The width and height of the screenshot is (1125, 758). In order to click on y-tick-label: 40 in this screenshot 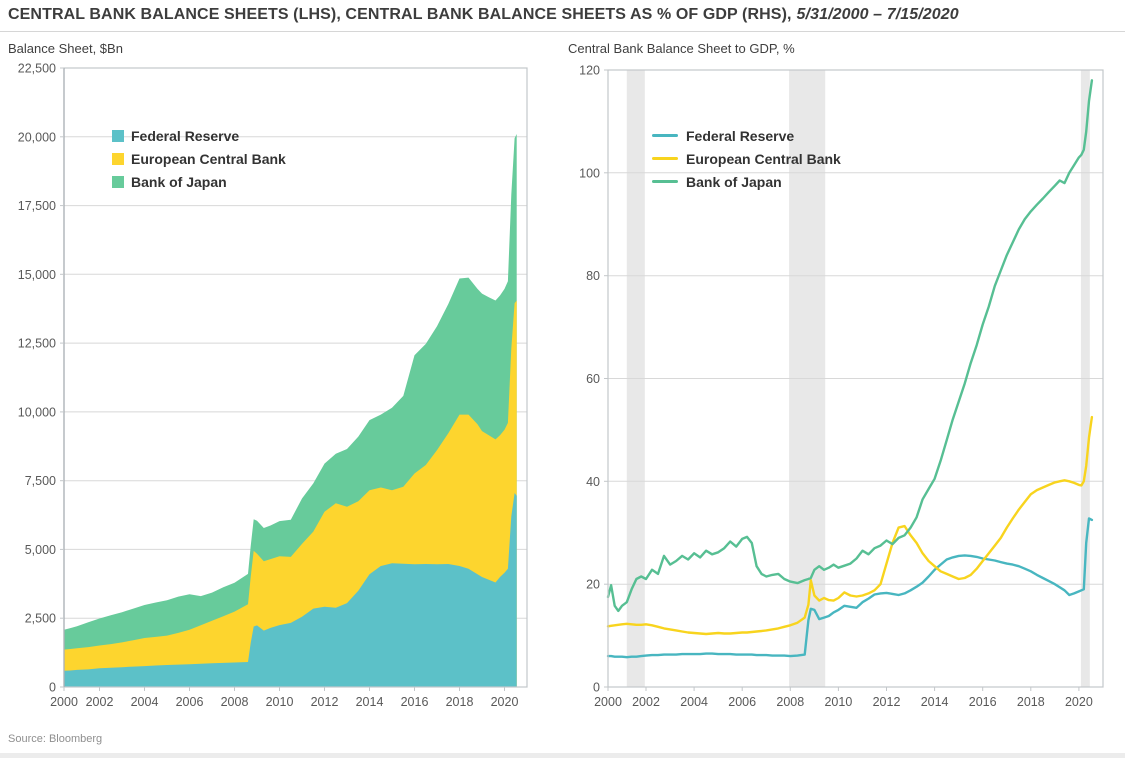, I will do `click(593, 482)`.